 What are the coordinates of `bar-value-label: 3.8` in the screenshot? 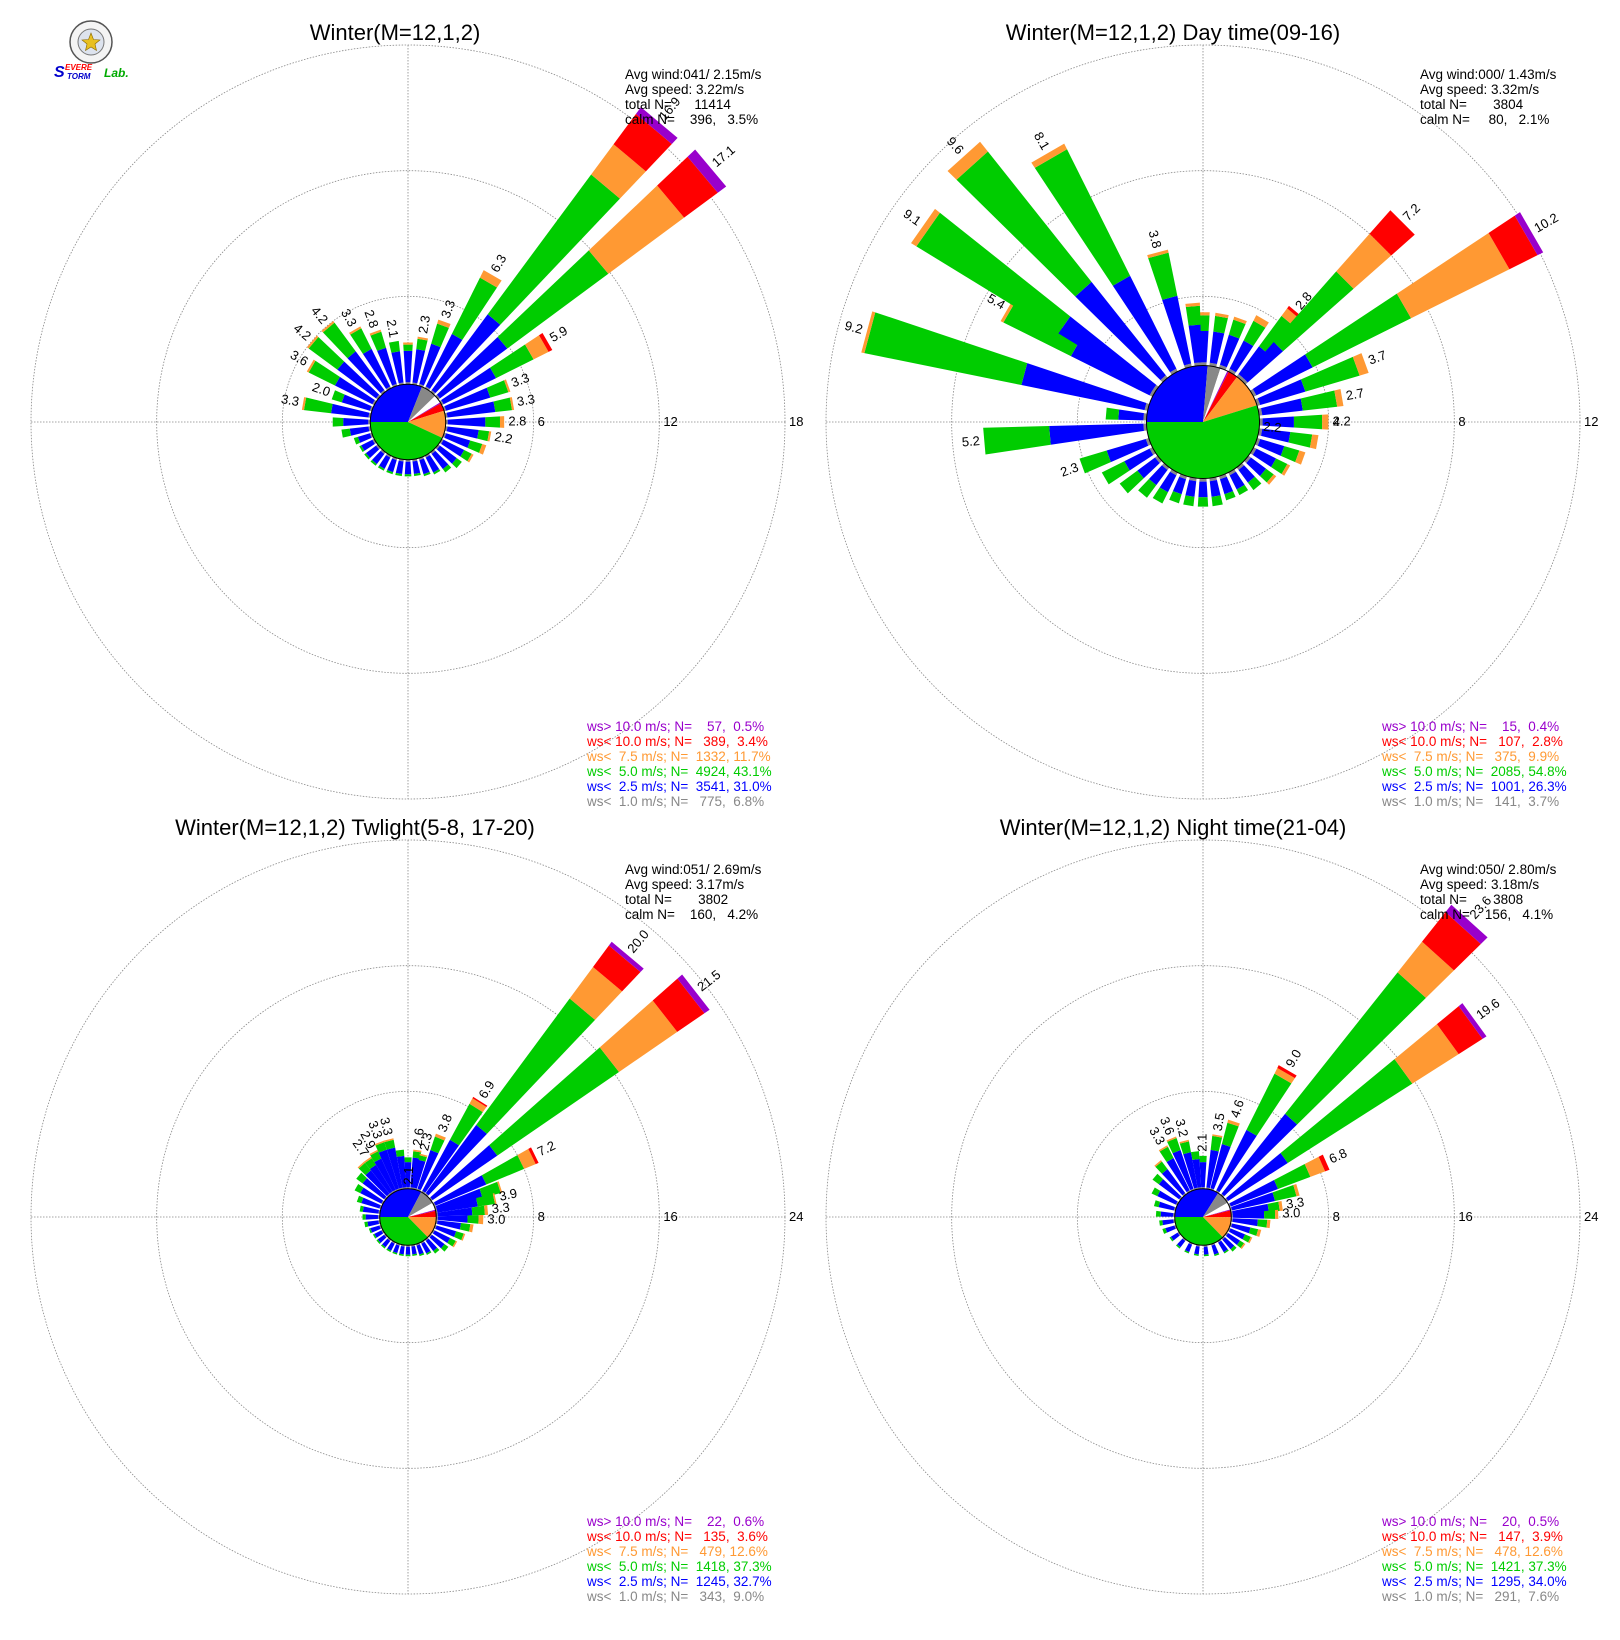 It's located at (1155, 239).